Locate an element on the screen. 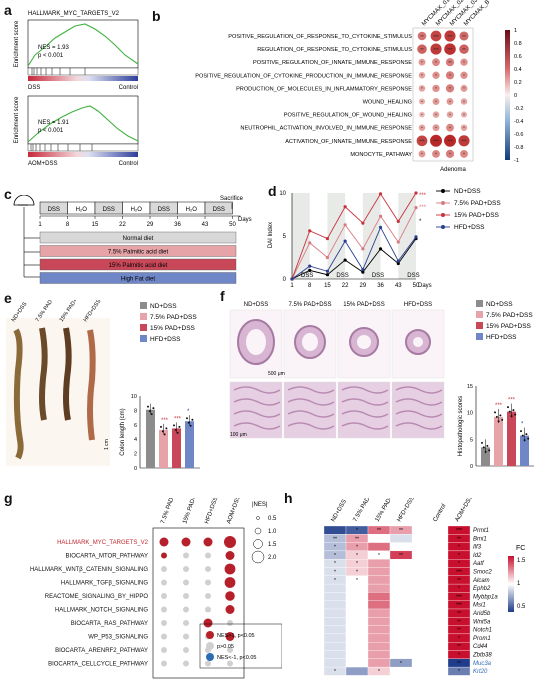 The width and height of the screenshot is (540, 685). gsea2-nes: NES = 1.91 is located at coordinates (54, 123).